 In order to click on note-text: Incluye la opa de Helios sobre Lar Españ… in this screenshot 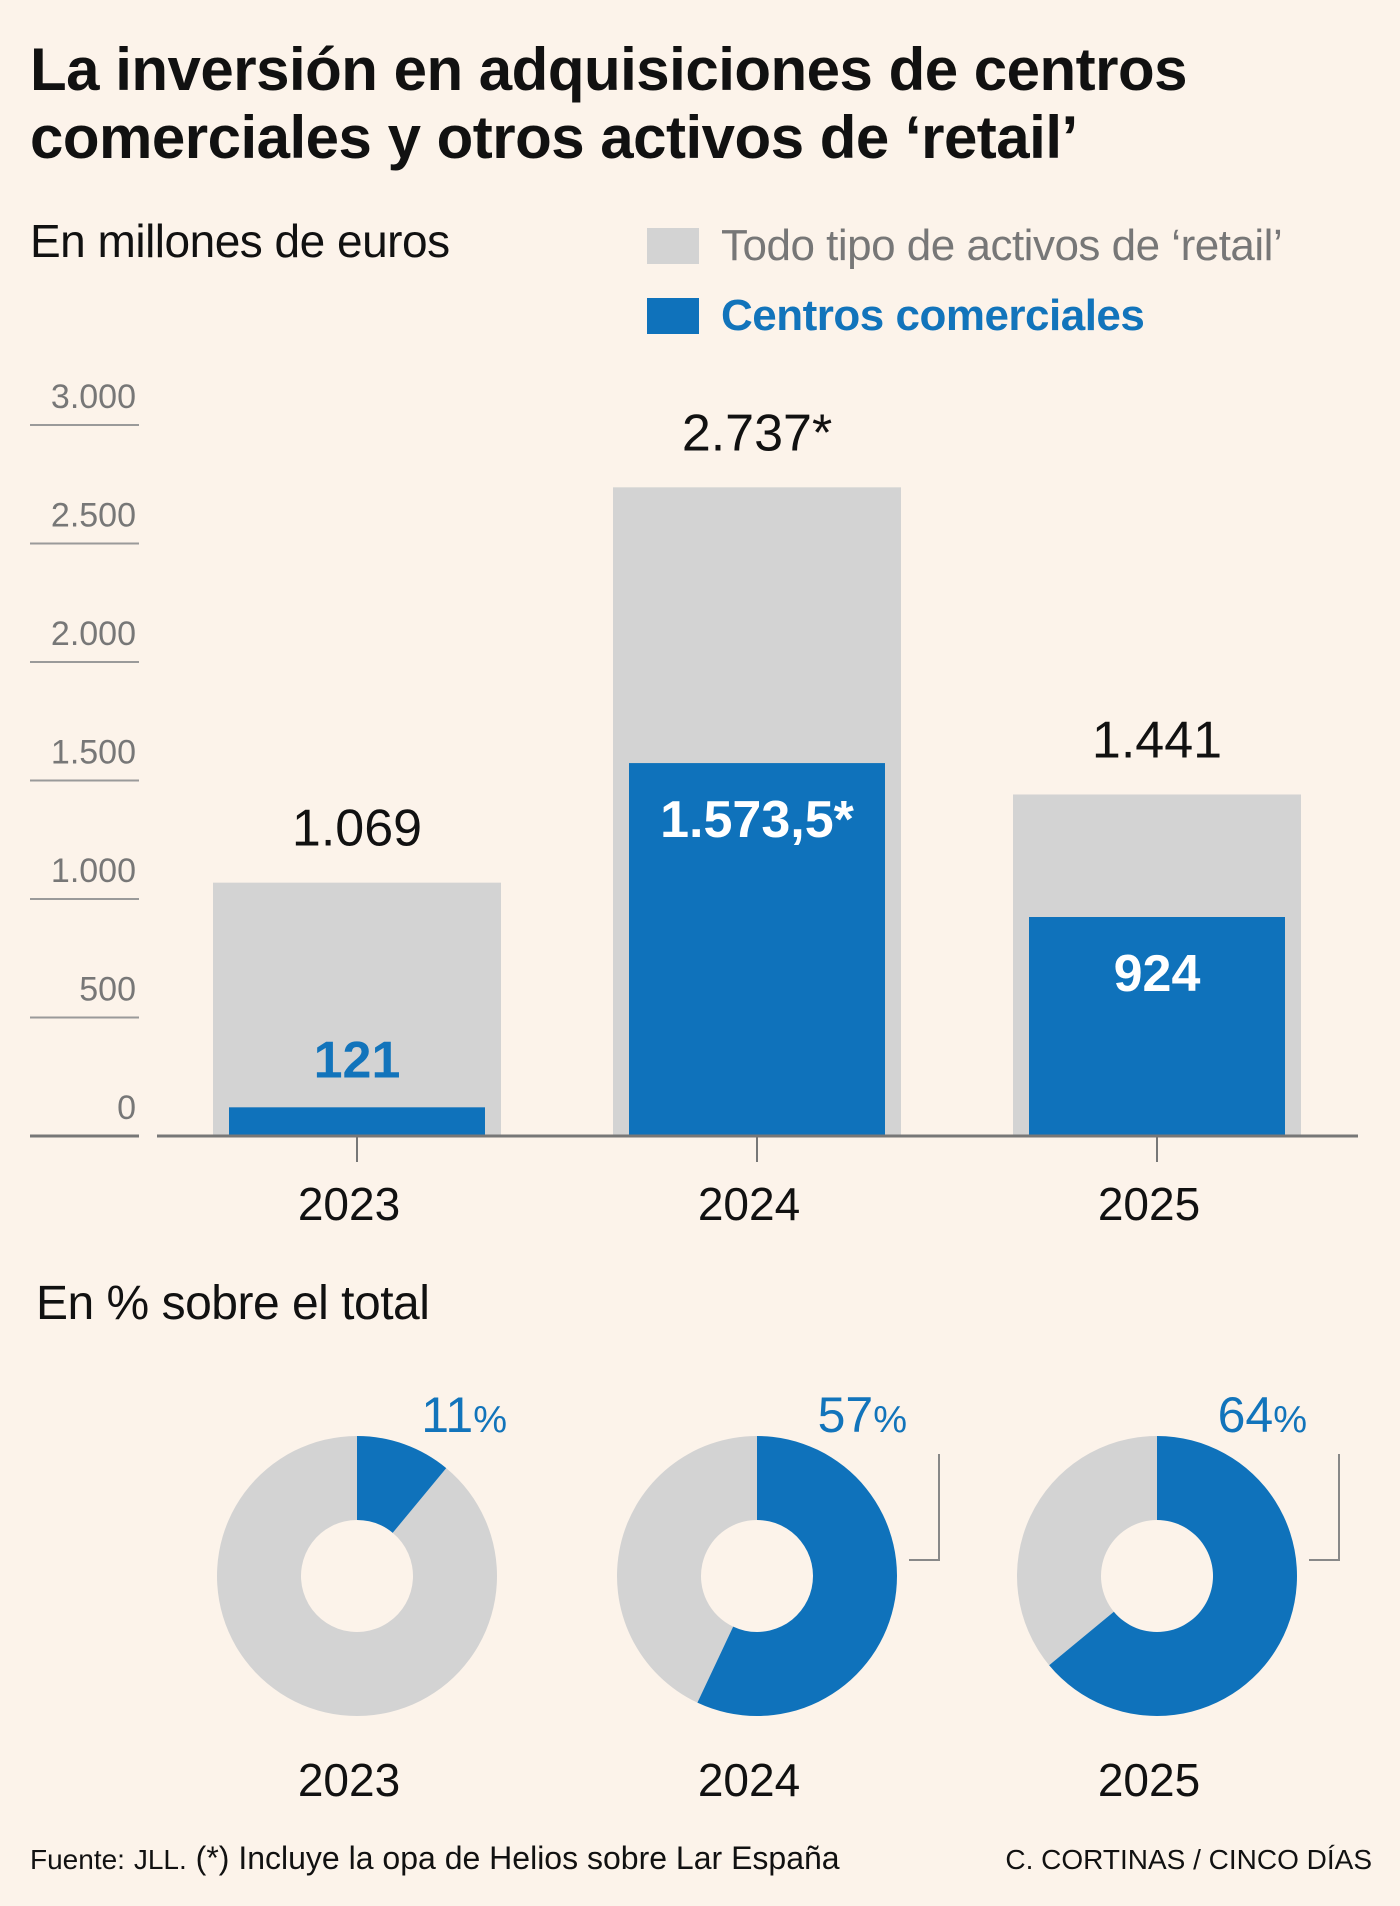, I will do `click(539, 1858)`.